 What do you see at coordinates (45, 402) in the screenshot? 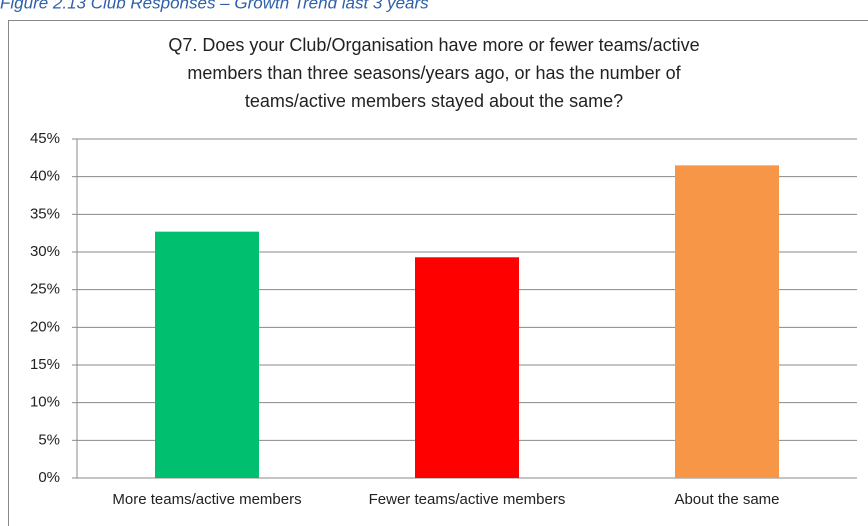
I see `y-tick-label: 10%` at bounding box center [45, 402].